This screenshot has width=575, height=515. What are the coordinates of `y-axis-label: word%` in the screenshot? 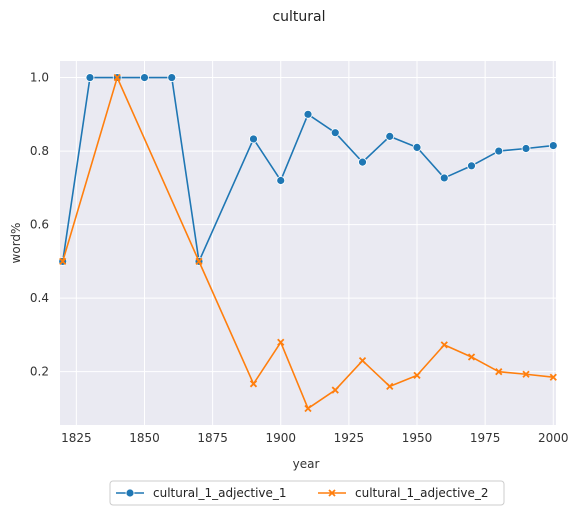 It's located at (16, 243).